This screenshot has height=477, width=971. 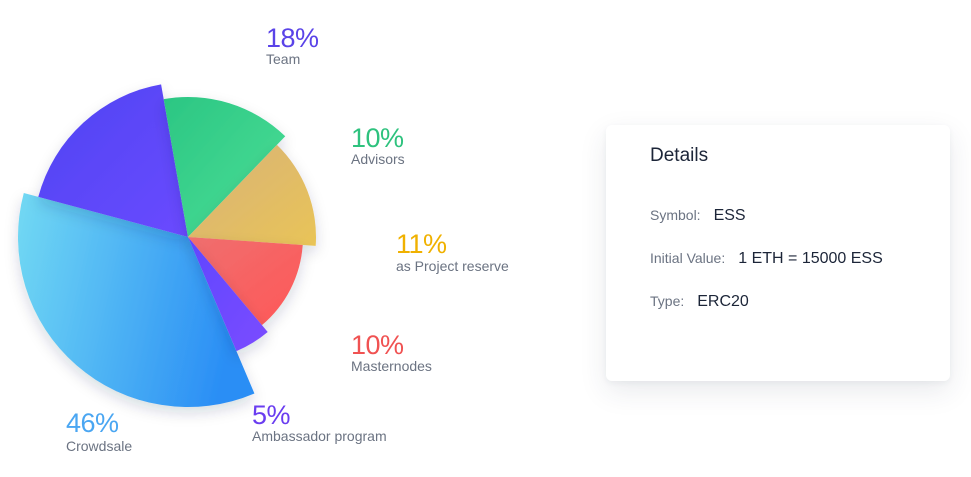 I want to click on crowdsale-label: Crowdsale, so click(x=99, y=446).